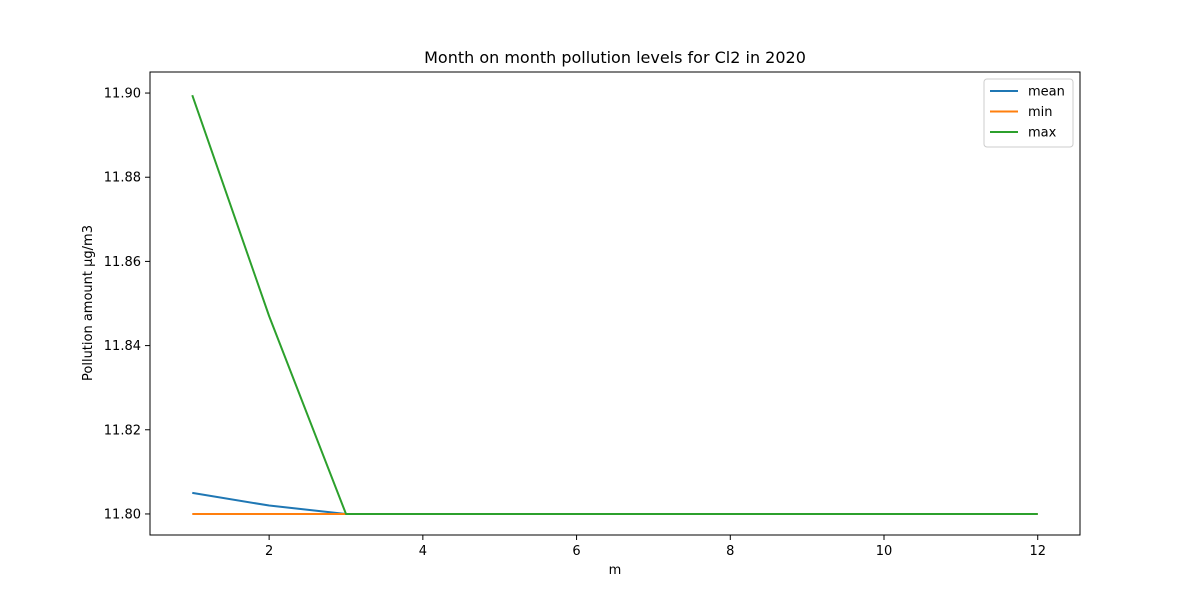 The image size is (1200, 600). Describe the element at coordinates (423, 551) in the screenshot. I see `x-tick-label: 4` at that location.